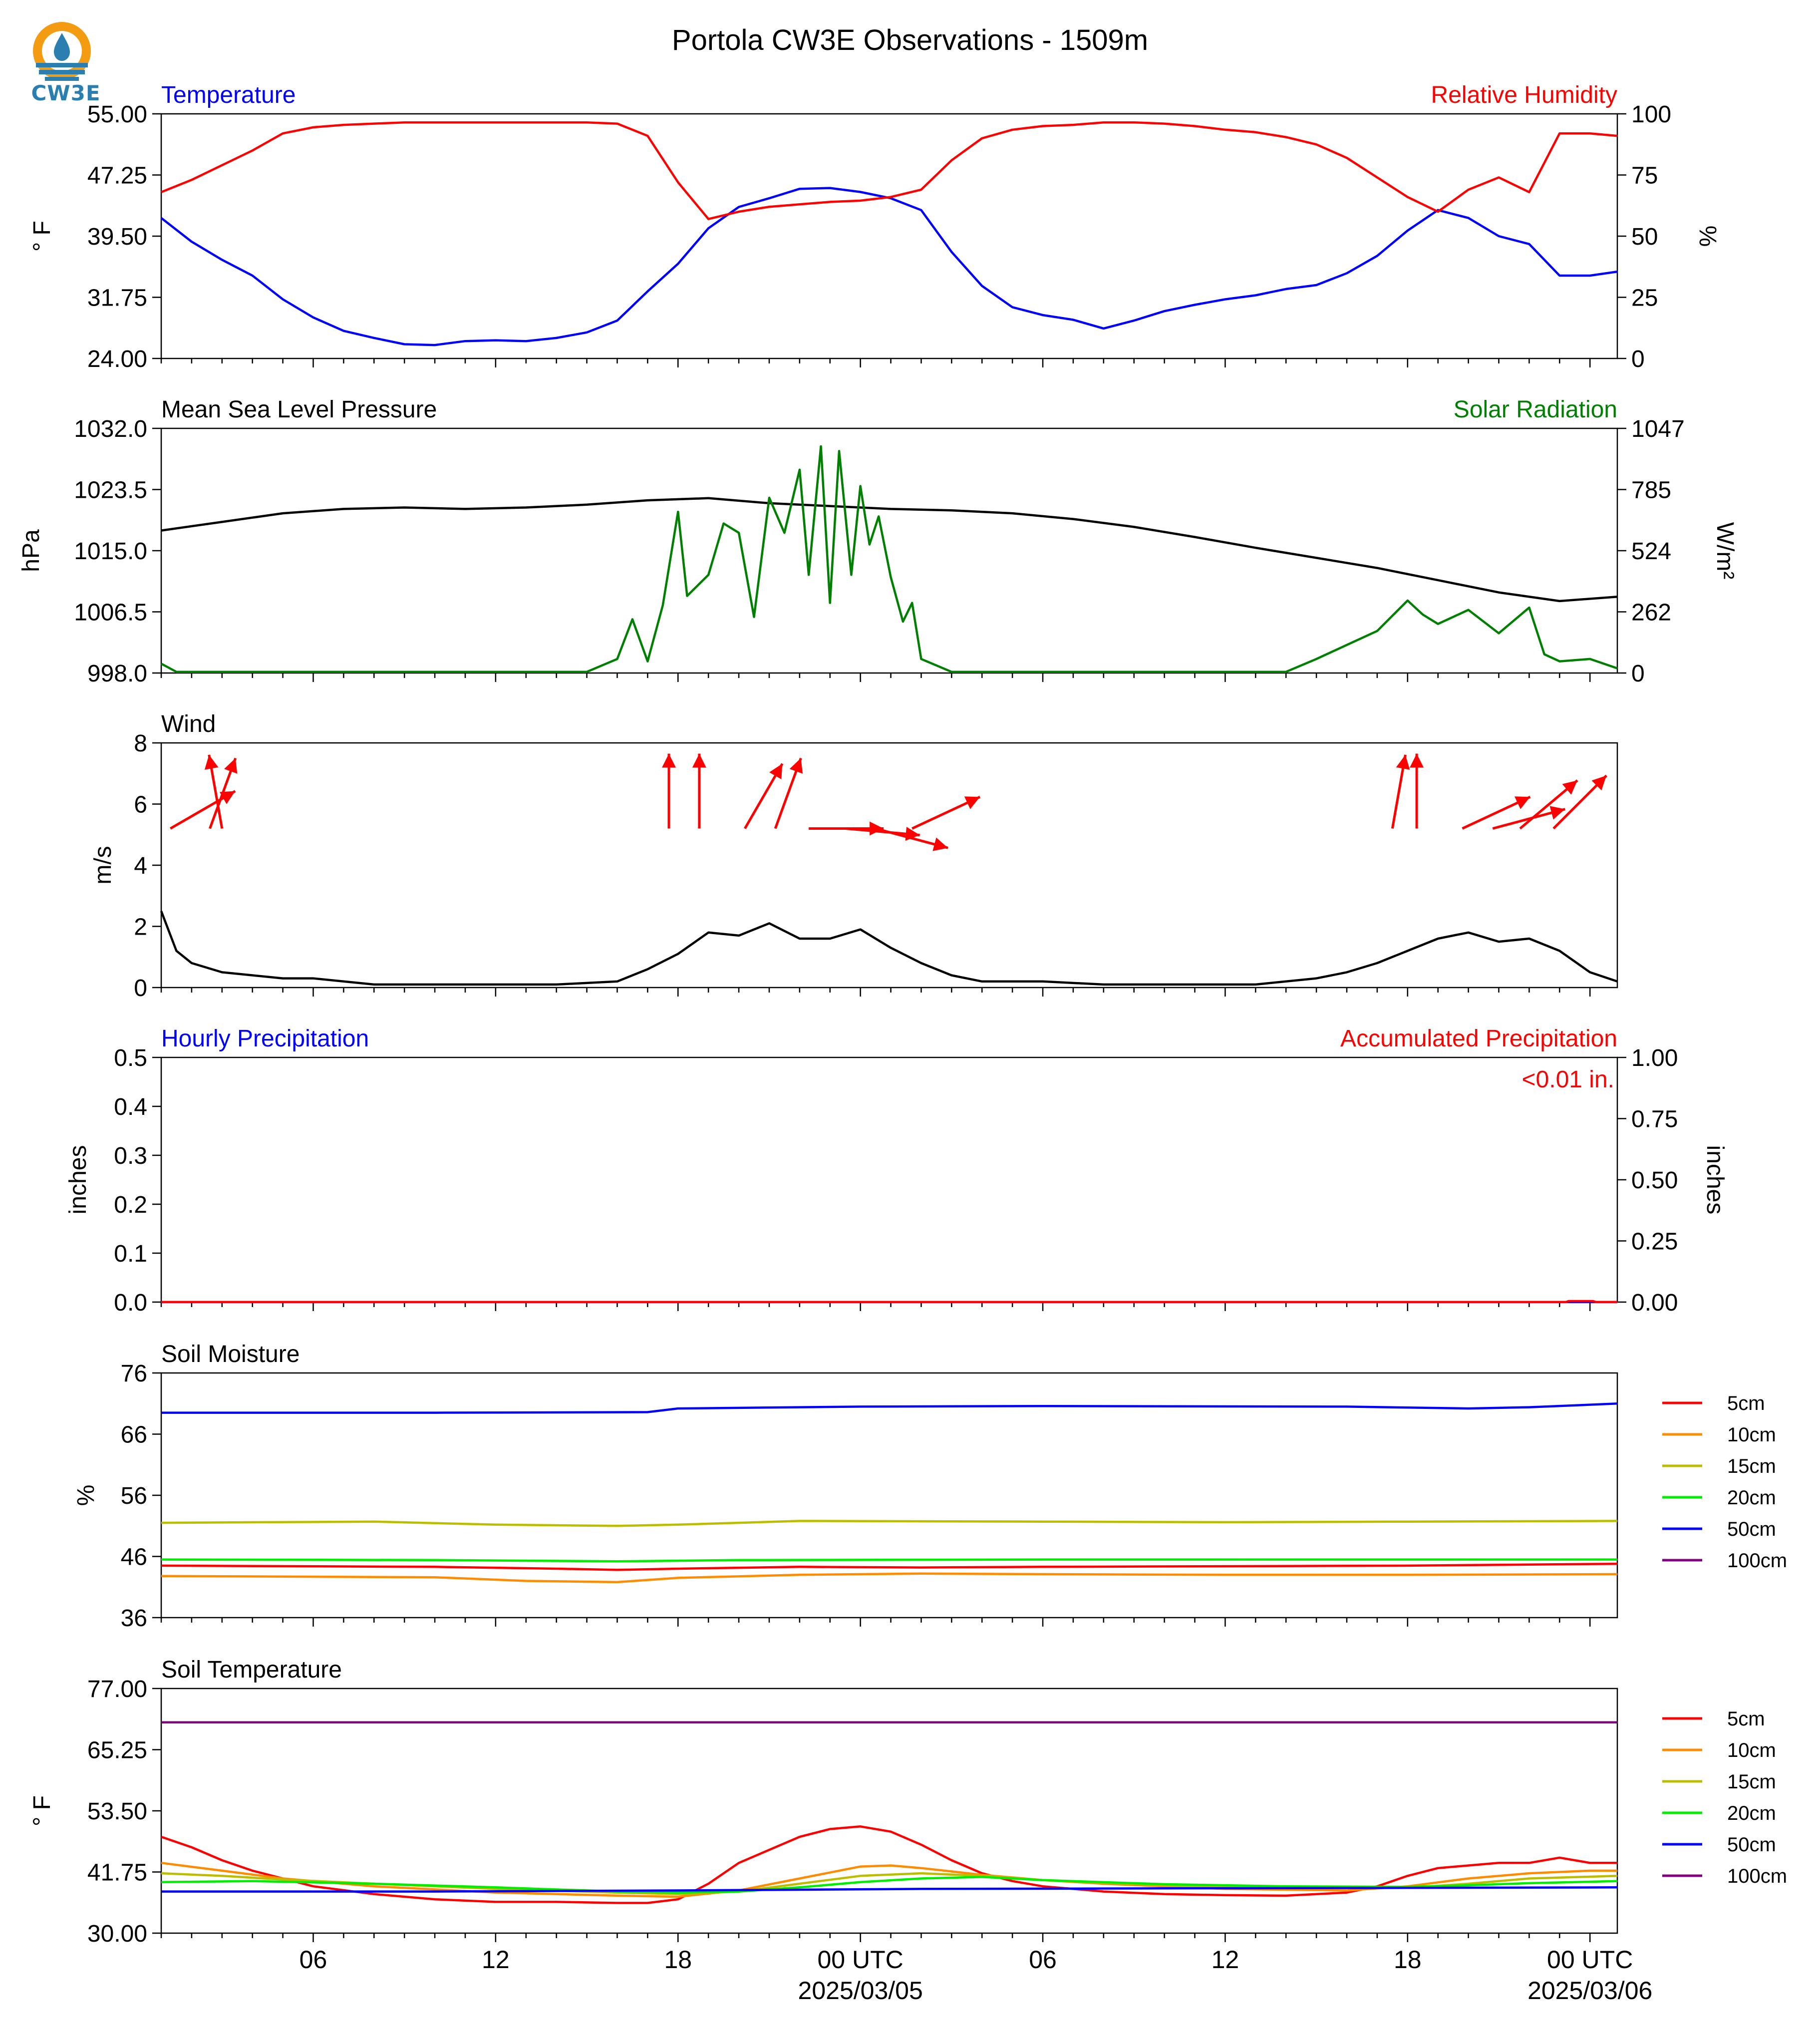  I want to click on temp_rh-left-ylabel: ° F, so click(42, 237).